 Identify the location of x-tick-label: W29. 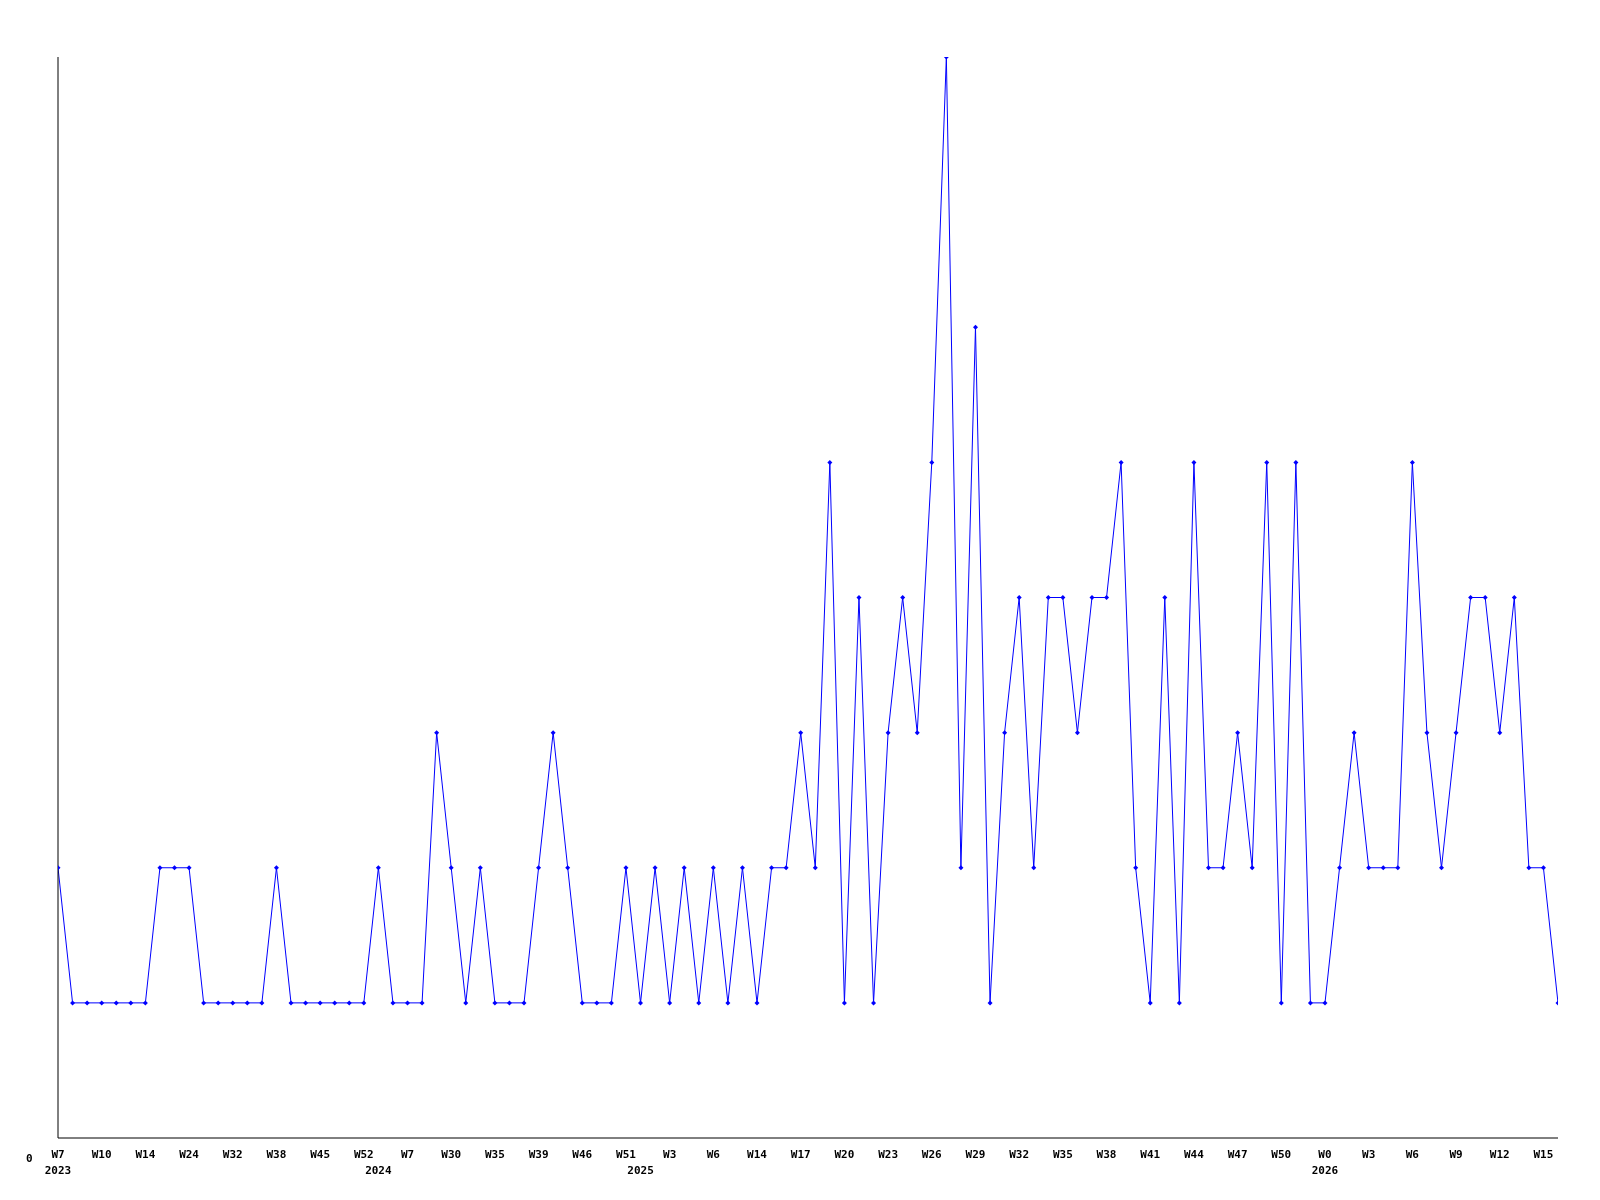
(975, 1154).